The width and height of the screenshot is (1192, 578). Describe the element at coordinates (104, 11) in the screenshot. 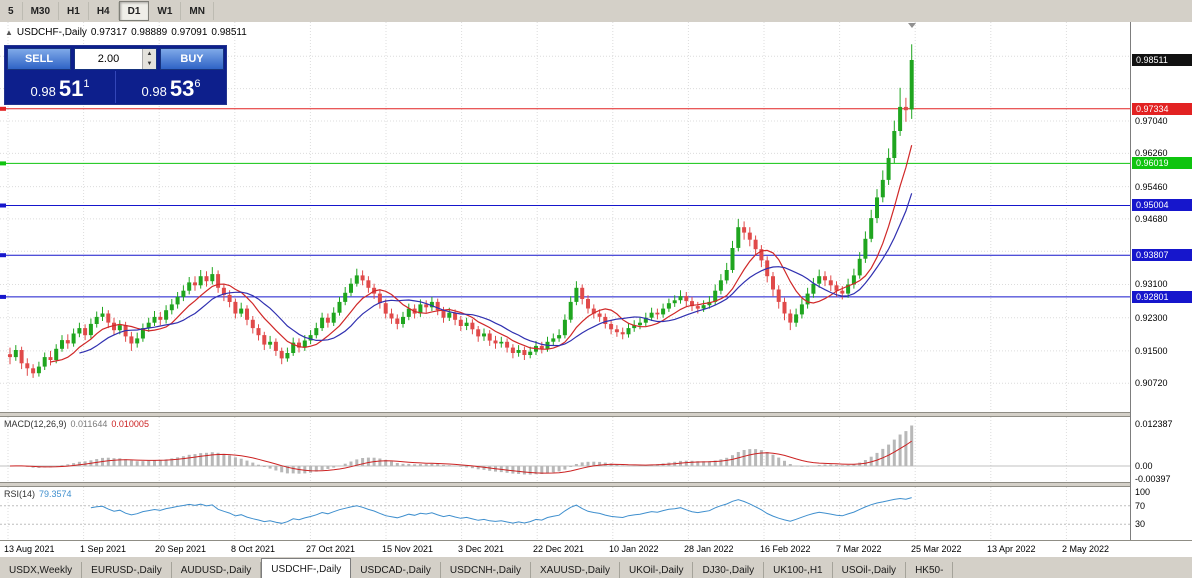

I see `timeframe-button-h4: H4` at that location.